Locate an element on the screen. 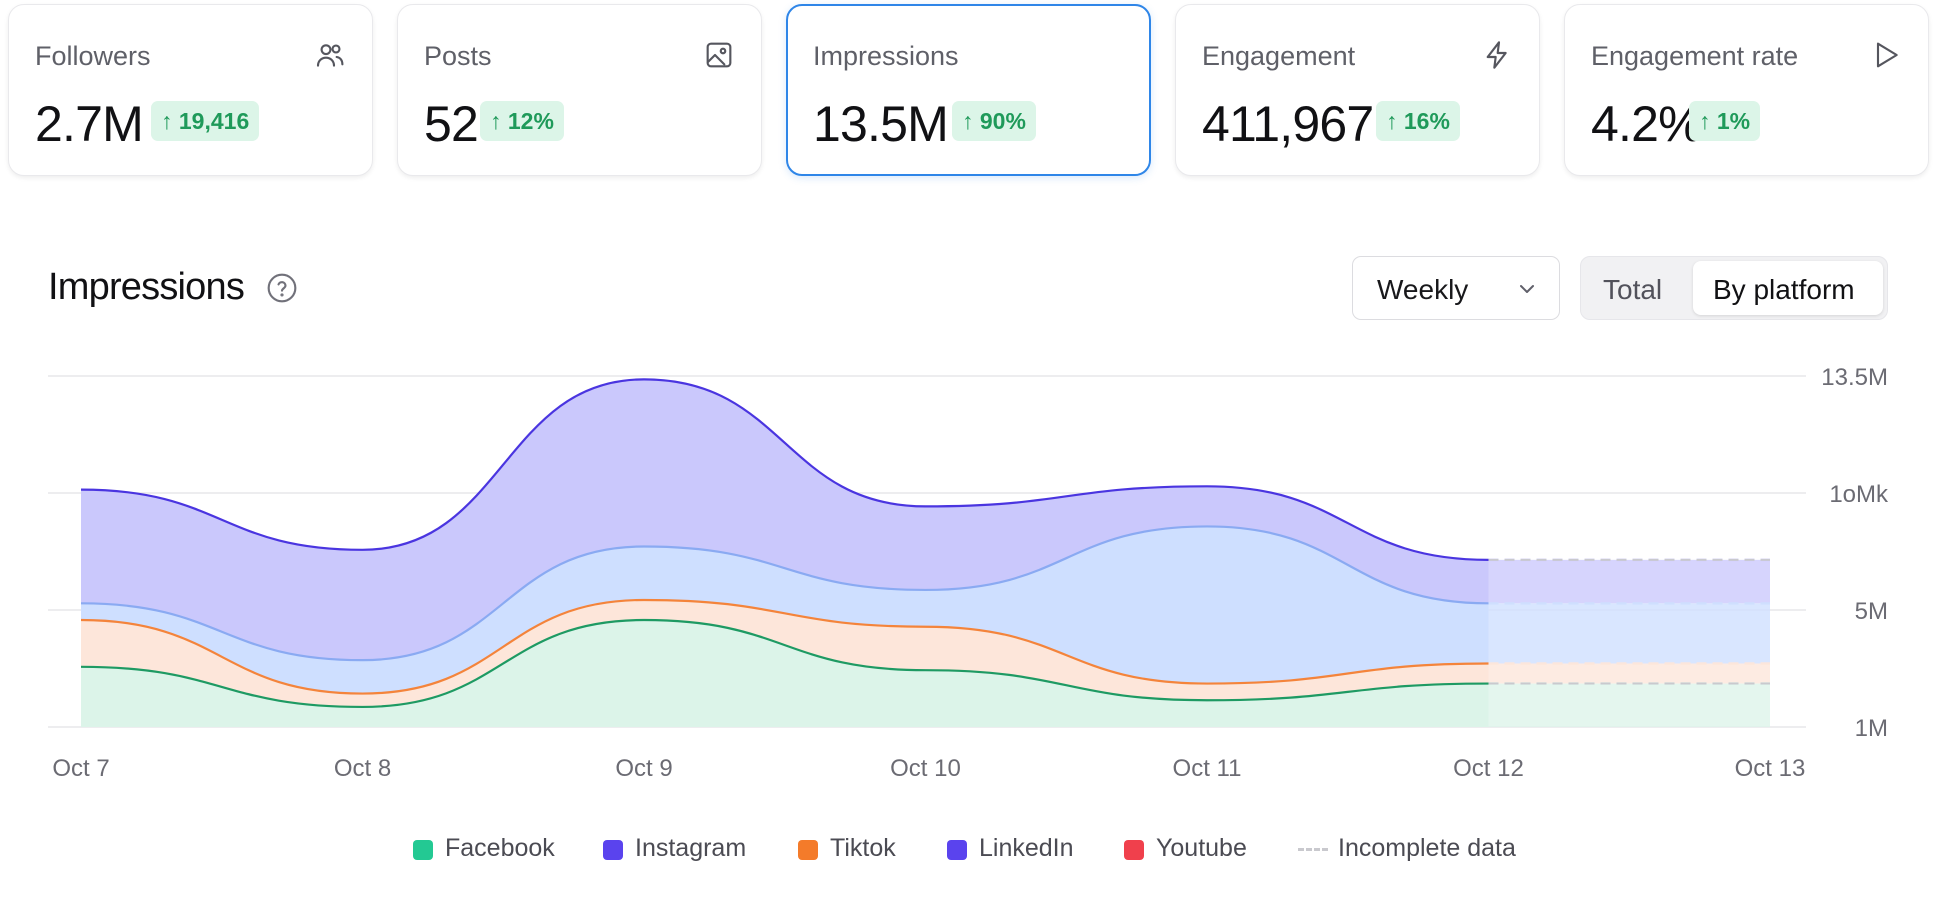 This screenshot has height=912, width=1936. users-icon is located at coordinates (330, 55).